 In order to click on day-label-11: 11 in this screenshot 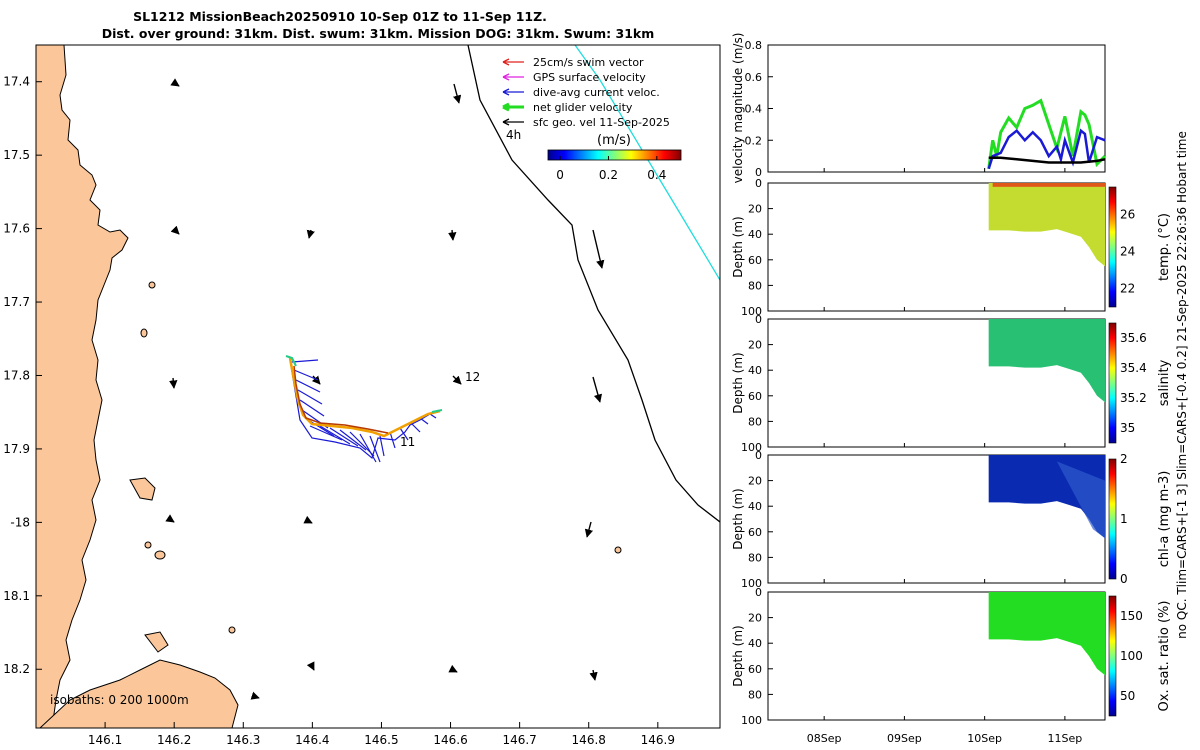, I will do `click(407, 442)`.